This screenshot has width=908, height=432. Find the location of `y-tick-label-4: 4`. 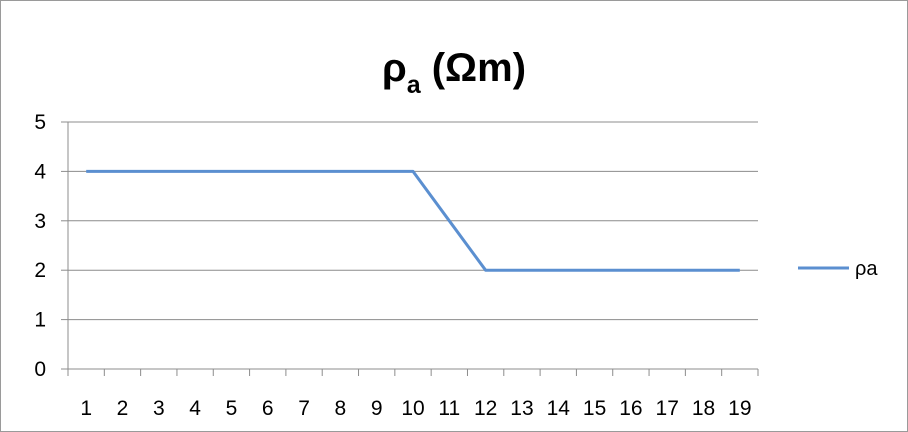

y-tick-label-4: 4 is located at coordinates (40, 171).